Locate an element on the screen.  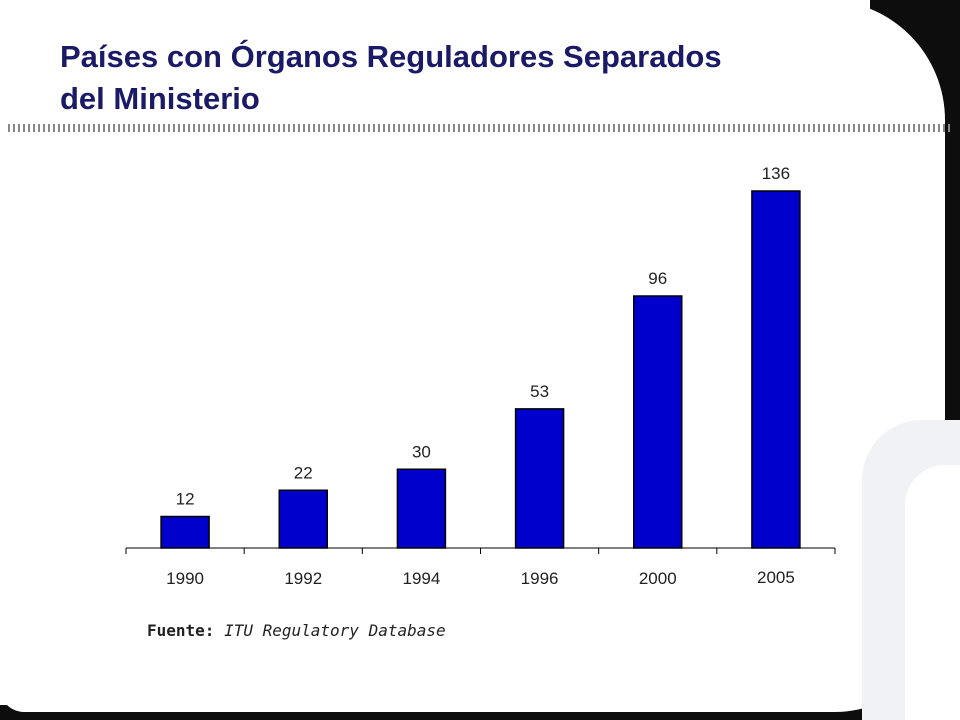
source-text: ITU Regulatory Database is located at coordinates (335, 630).